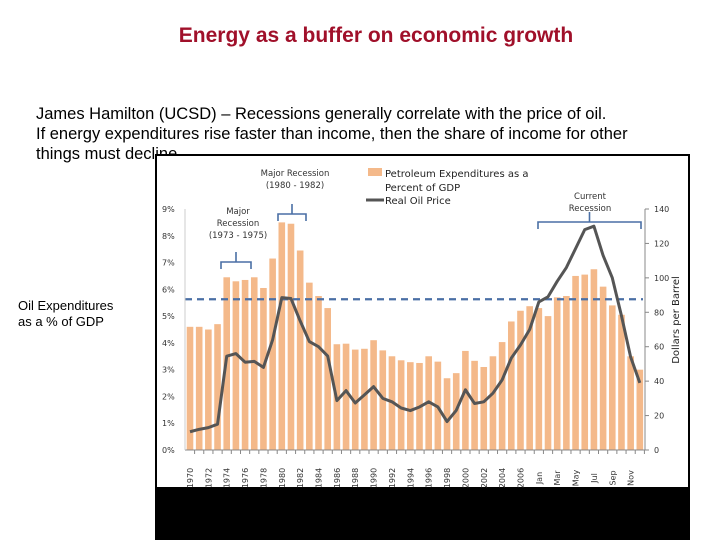 The image size is (720, 540). Describe the element at coordinates (656, 450) in the screenshot. I see `right-tick-label: 0` at that location.